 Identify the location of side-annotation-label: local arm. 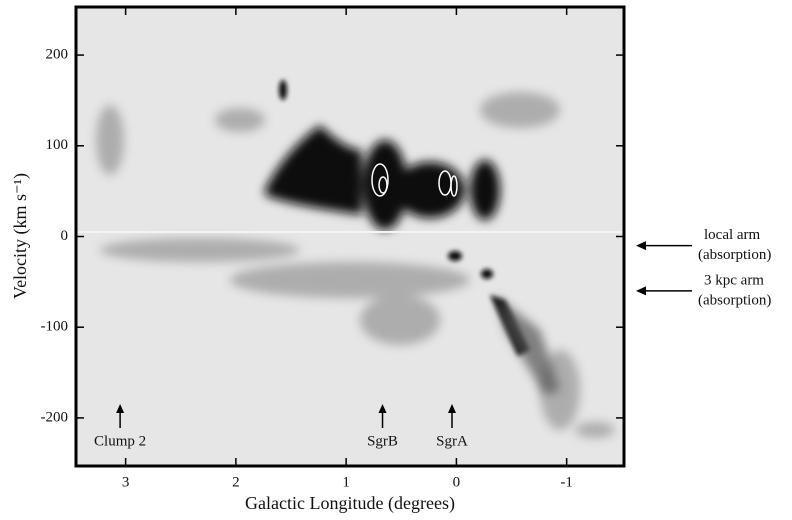
(732, 235).